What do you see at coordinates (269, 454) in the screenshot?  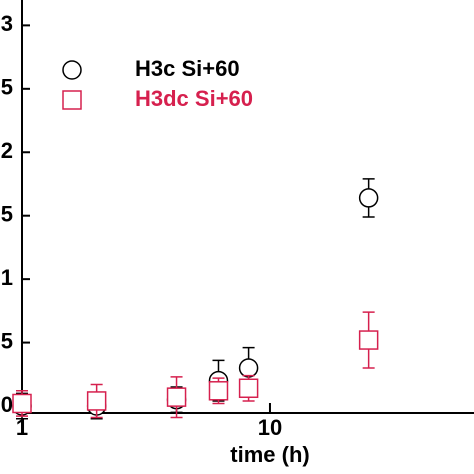 I see `x-axis-label: time (h)` at bounding box center [269, 454].